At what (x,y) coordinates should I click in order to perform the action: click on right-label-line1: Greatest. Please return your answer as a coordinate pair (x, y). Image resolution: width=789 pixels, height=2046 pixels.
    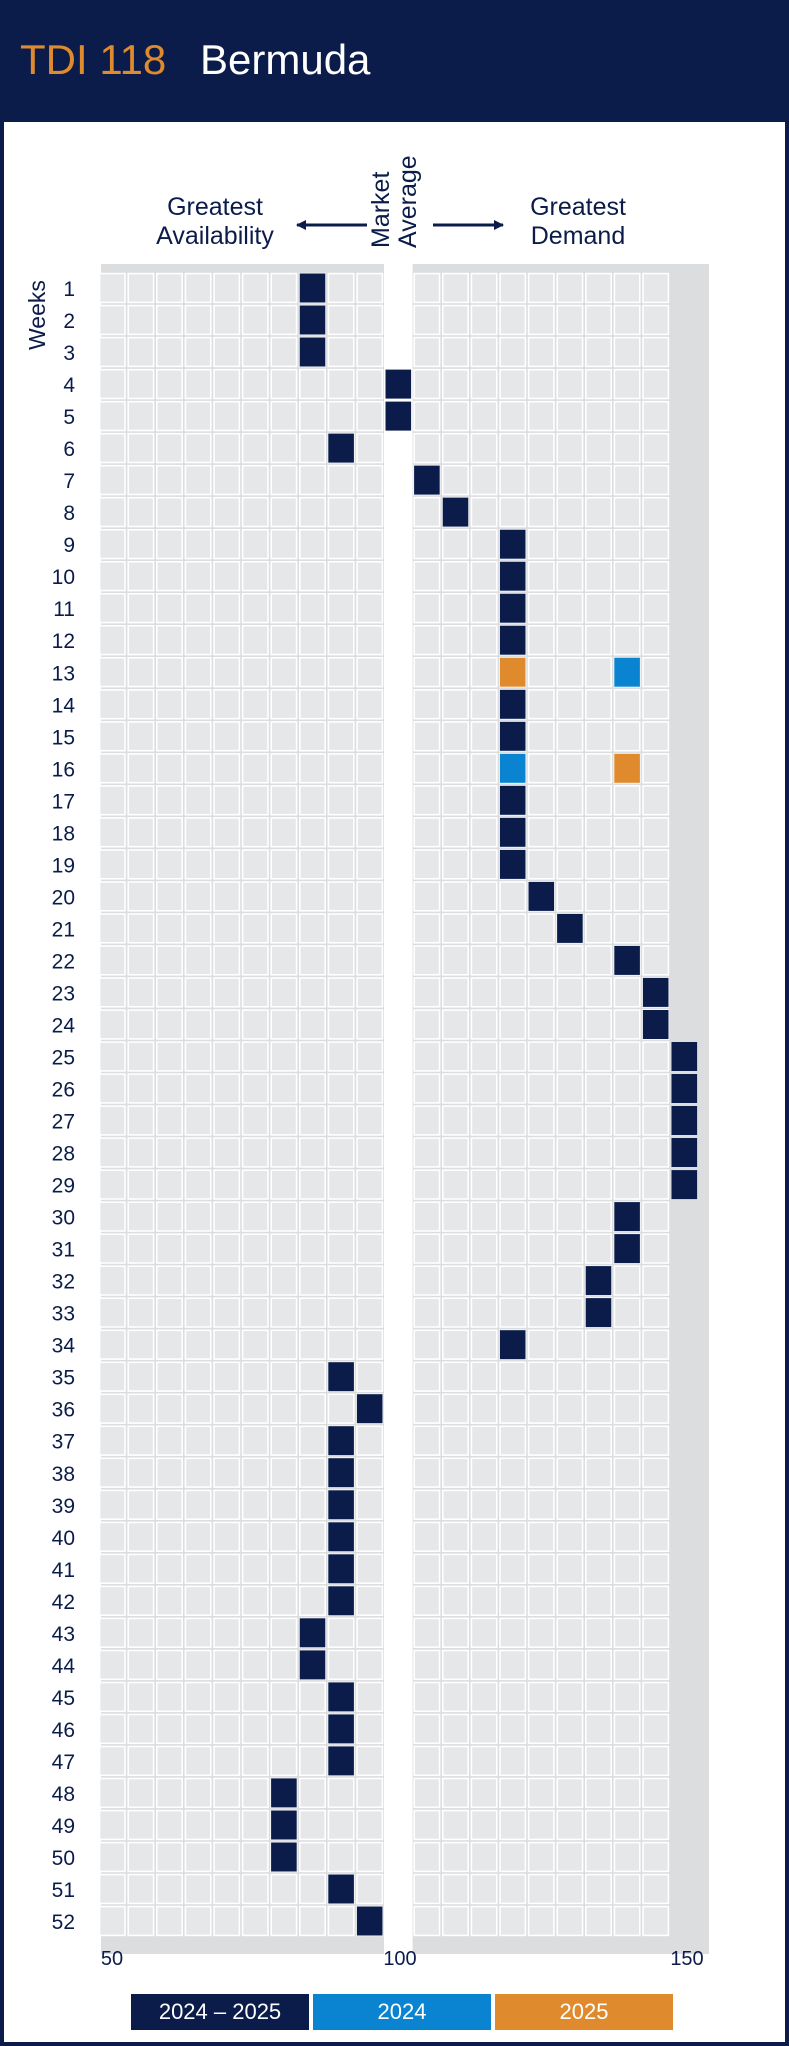
    Looking at the image, I should click on (578, 207).